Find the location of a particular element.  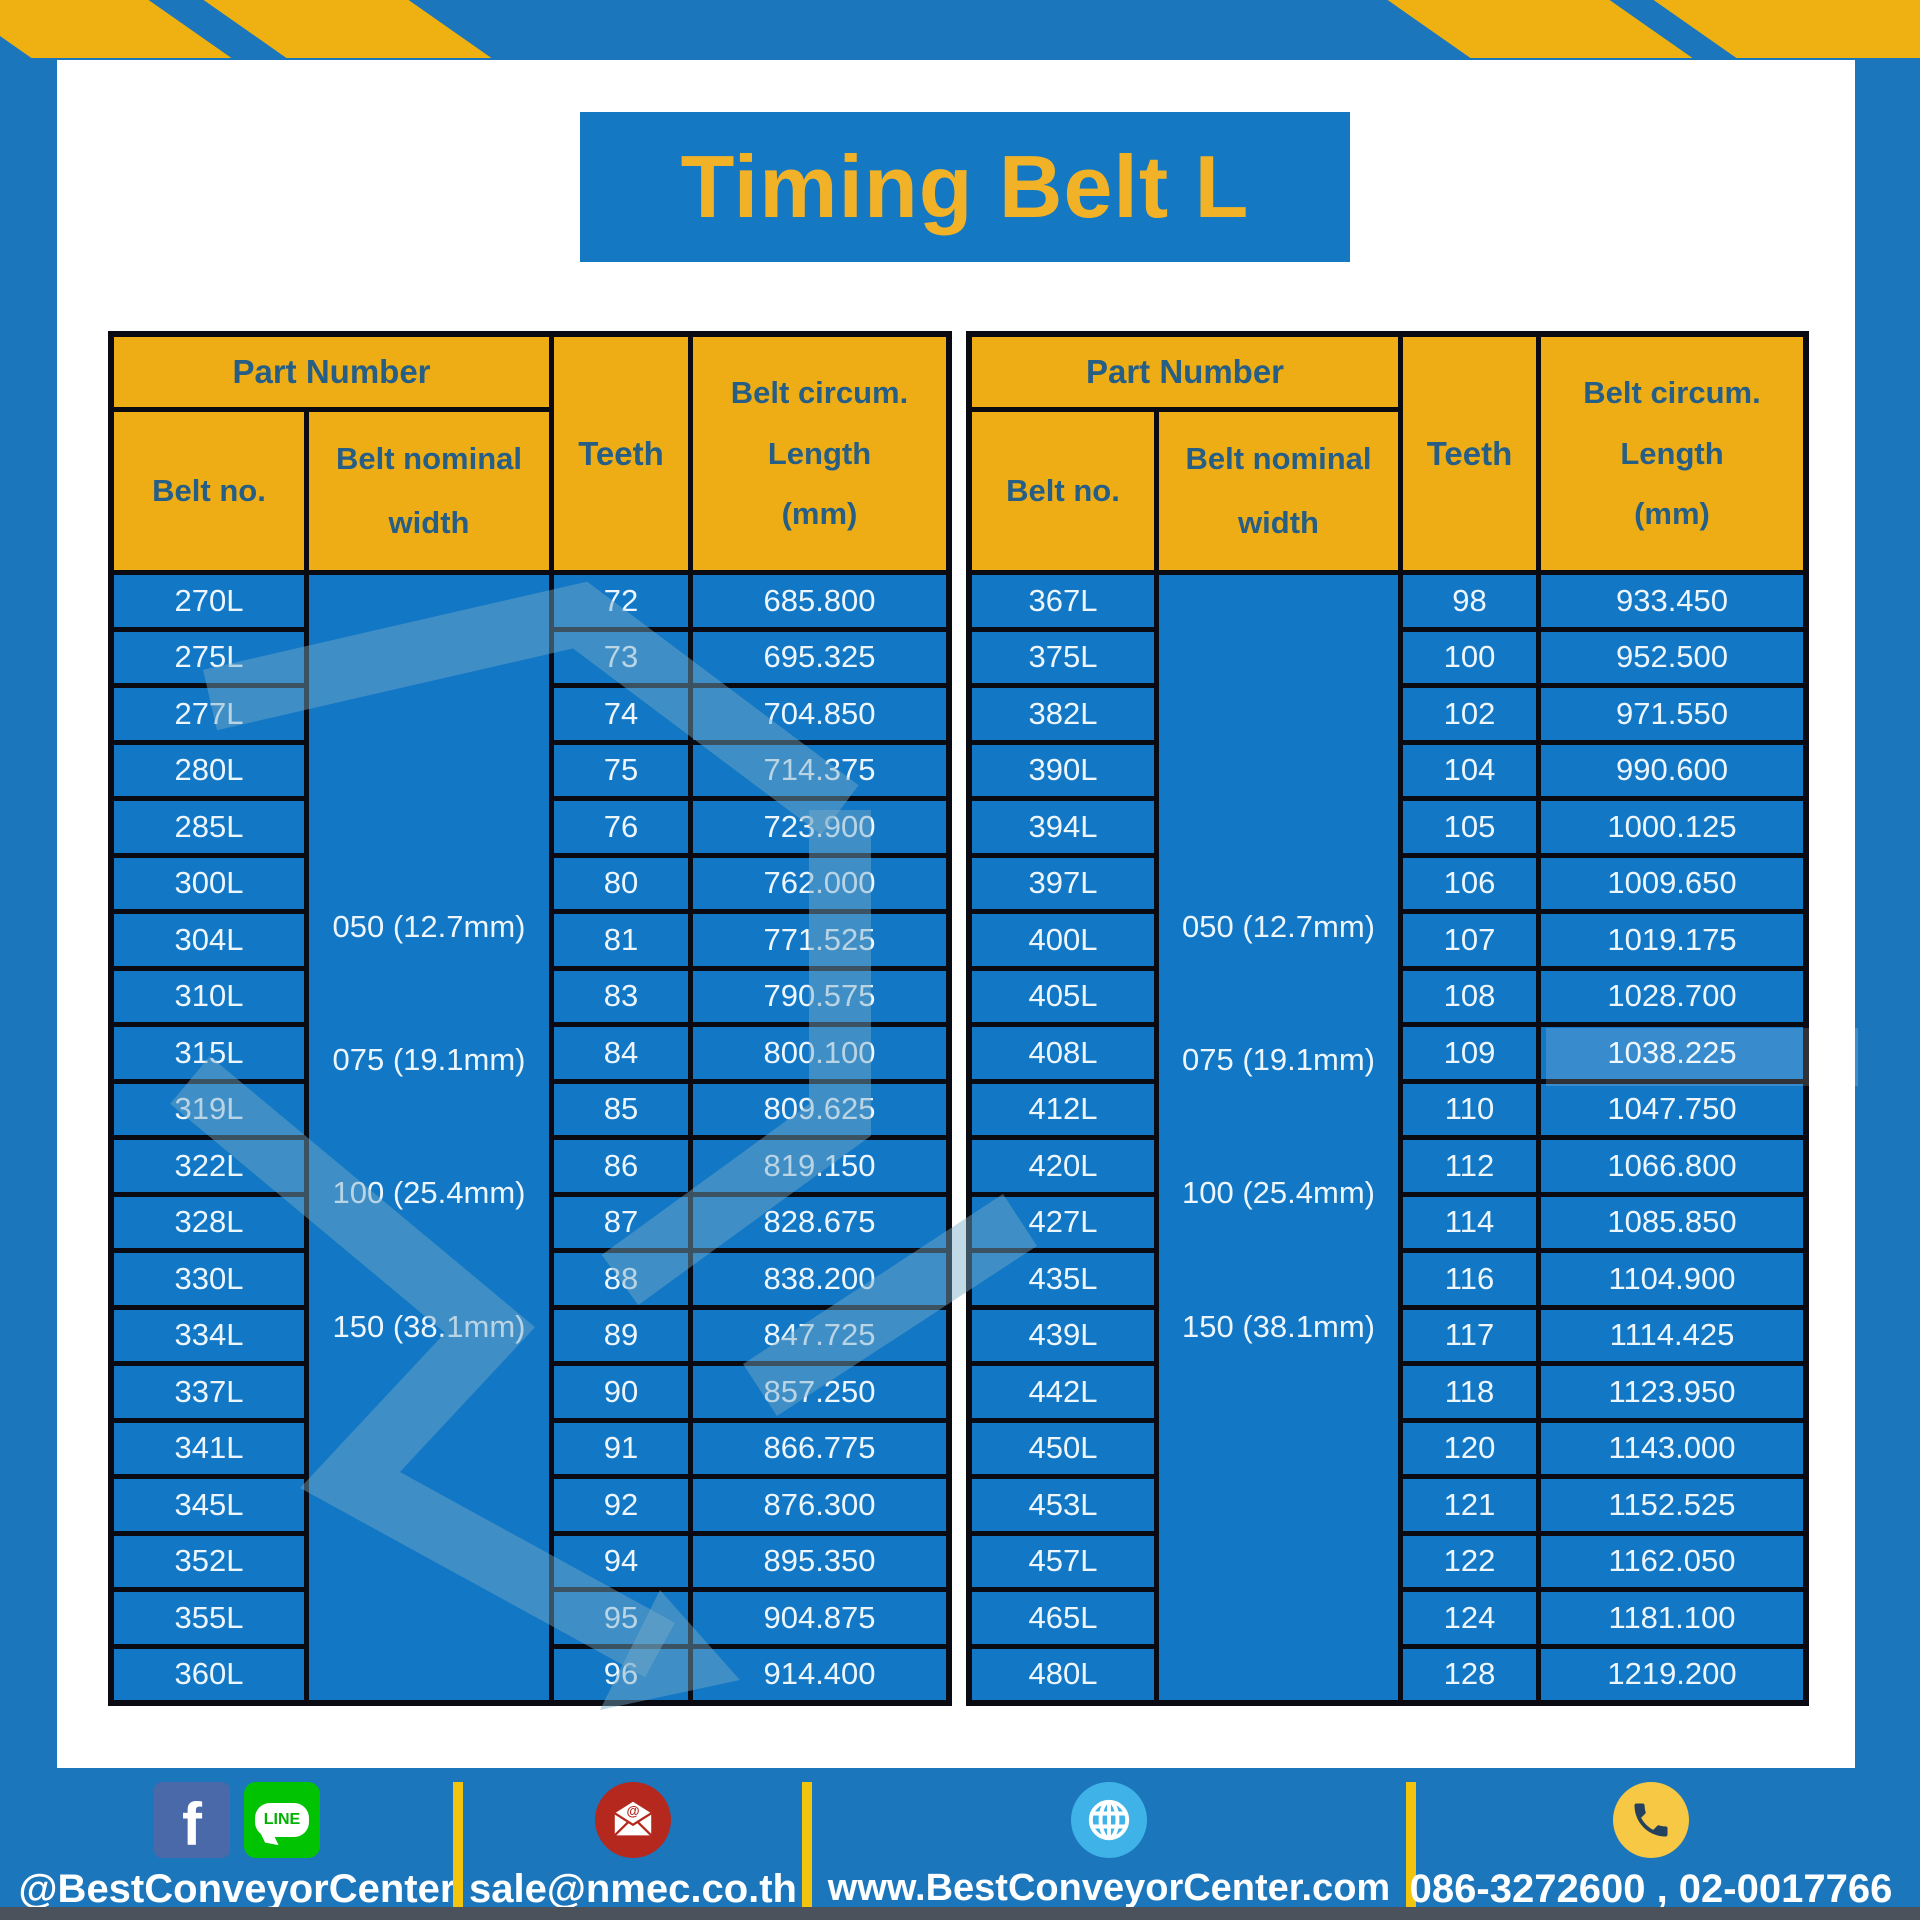

footer-email-section: @ sale@nmec.co.th is located at coordinates (633, 1847).